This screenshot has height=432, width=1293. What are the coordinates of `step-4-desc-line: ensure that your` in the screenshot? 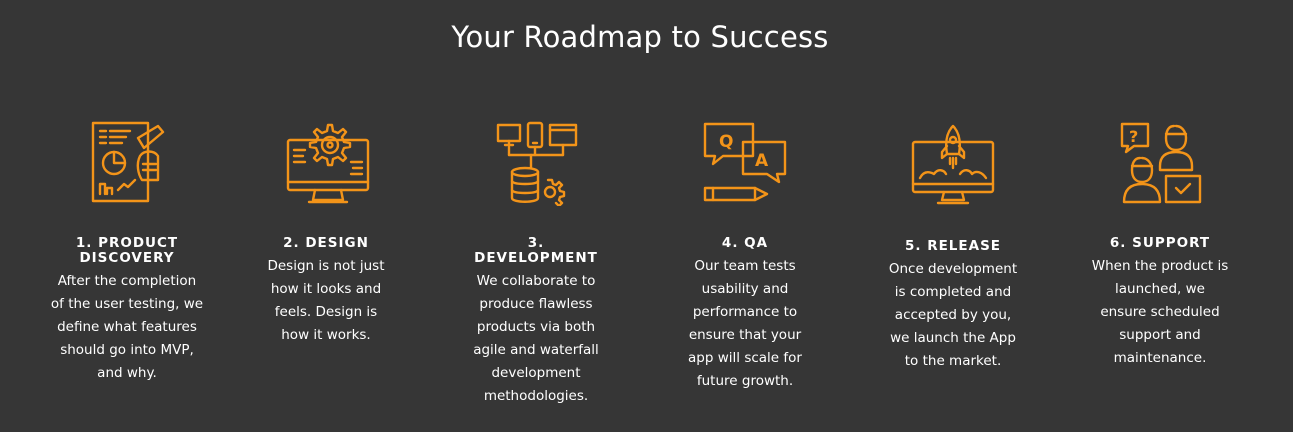 It's located at (745, 335).